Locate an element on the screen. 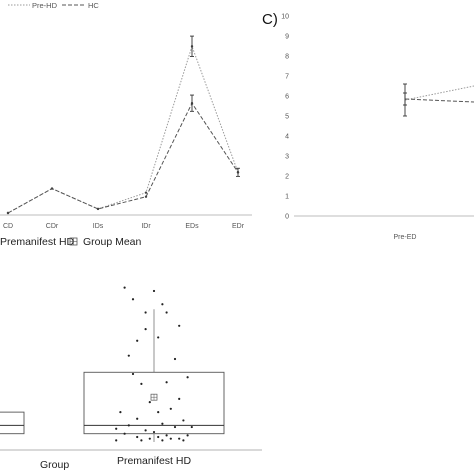 Image resolution: width=474 pixels, height=474 pixels. y-tick-label-2: 2 is located at coordinates (287, 177).